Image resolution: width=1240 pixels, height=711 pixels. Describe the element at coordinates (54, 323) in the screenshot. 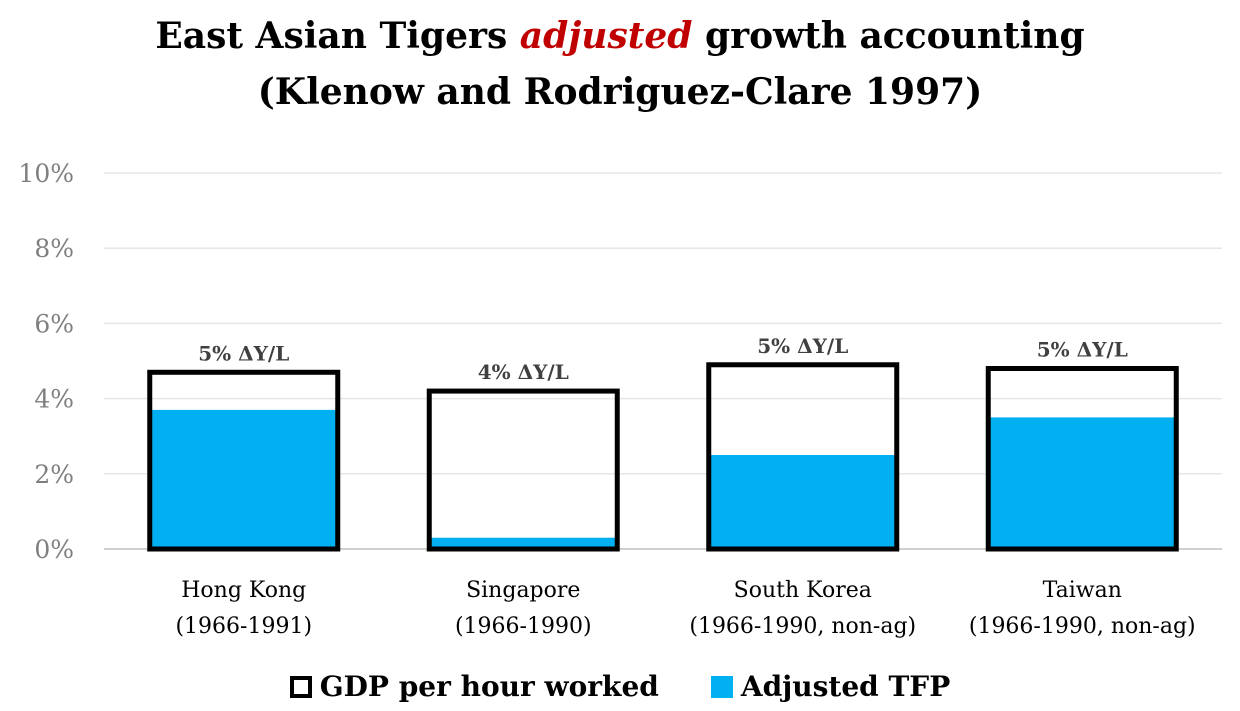

I see `y-tick-label: 6%` at that location.